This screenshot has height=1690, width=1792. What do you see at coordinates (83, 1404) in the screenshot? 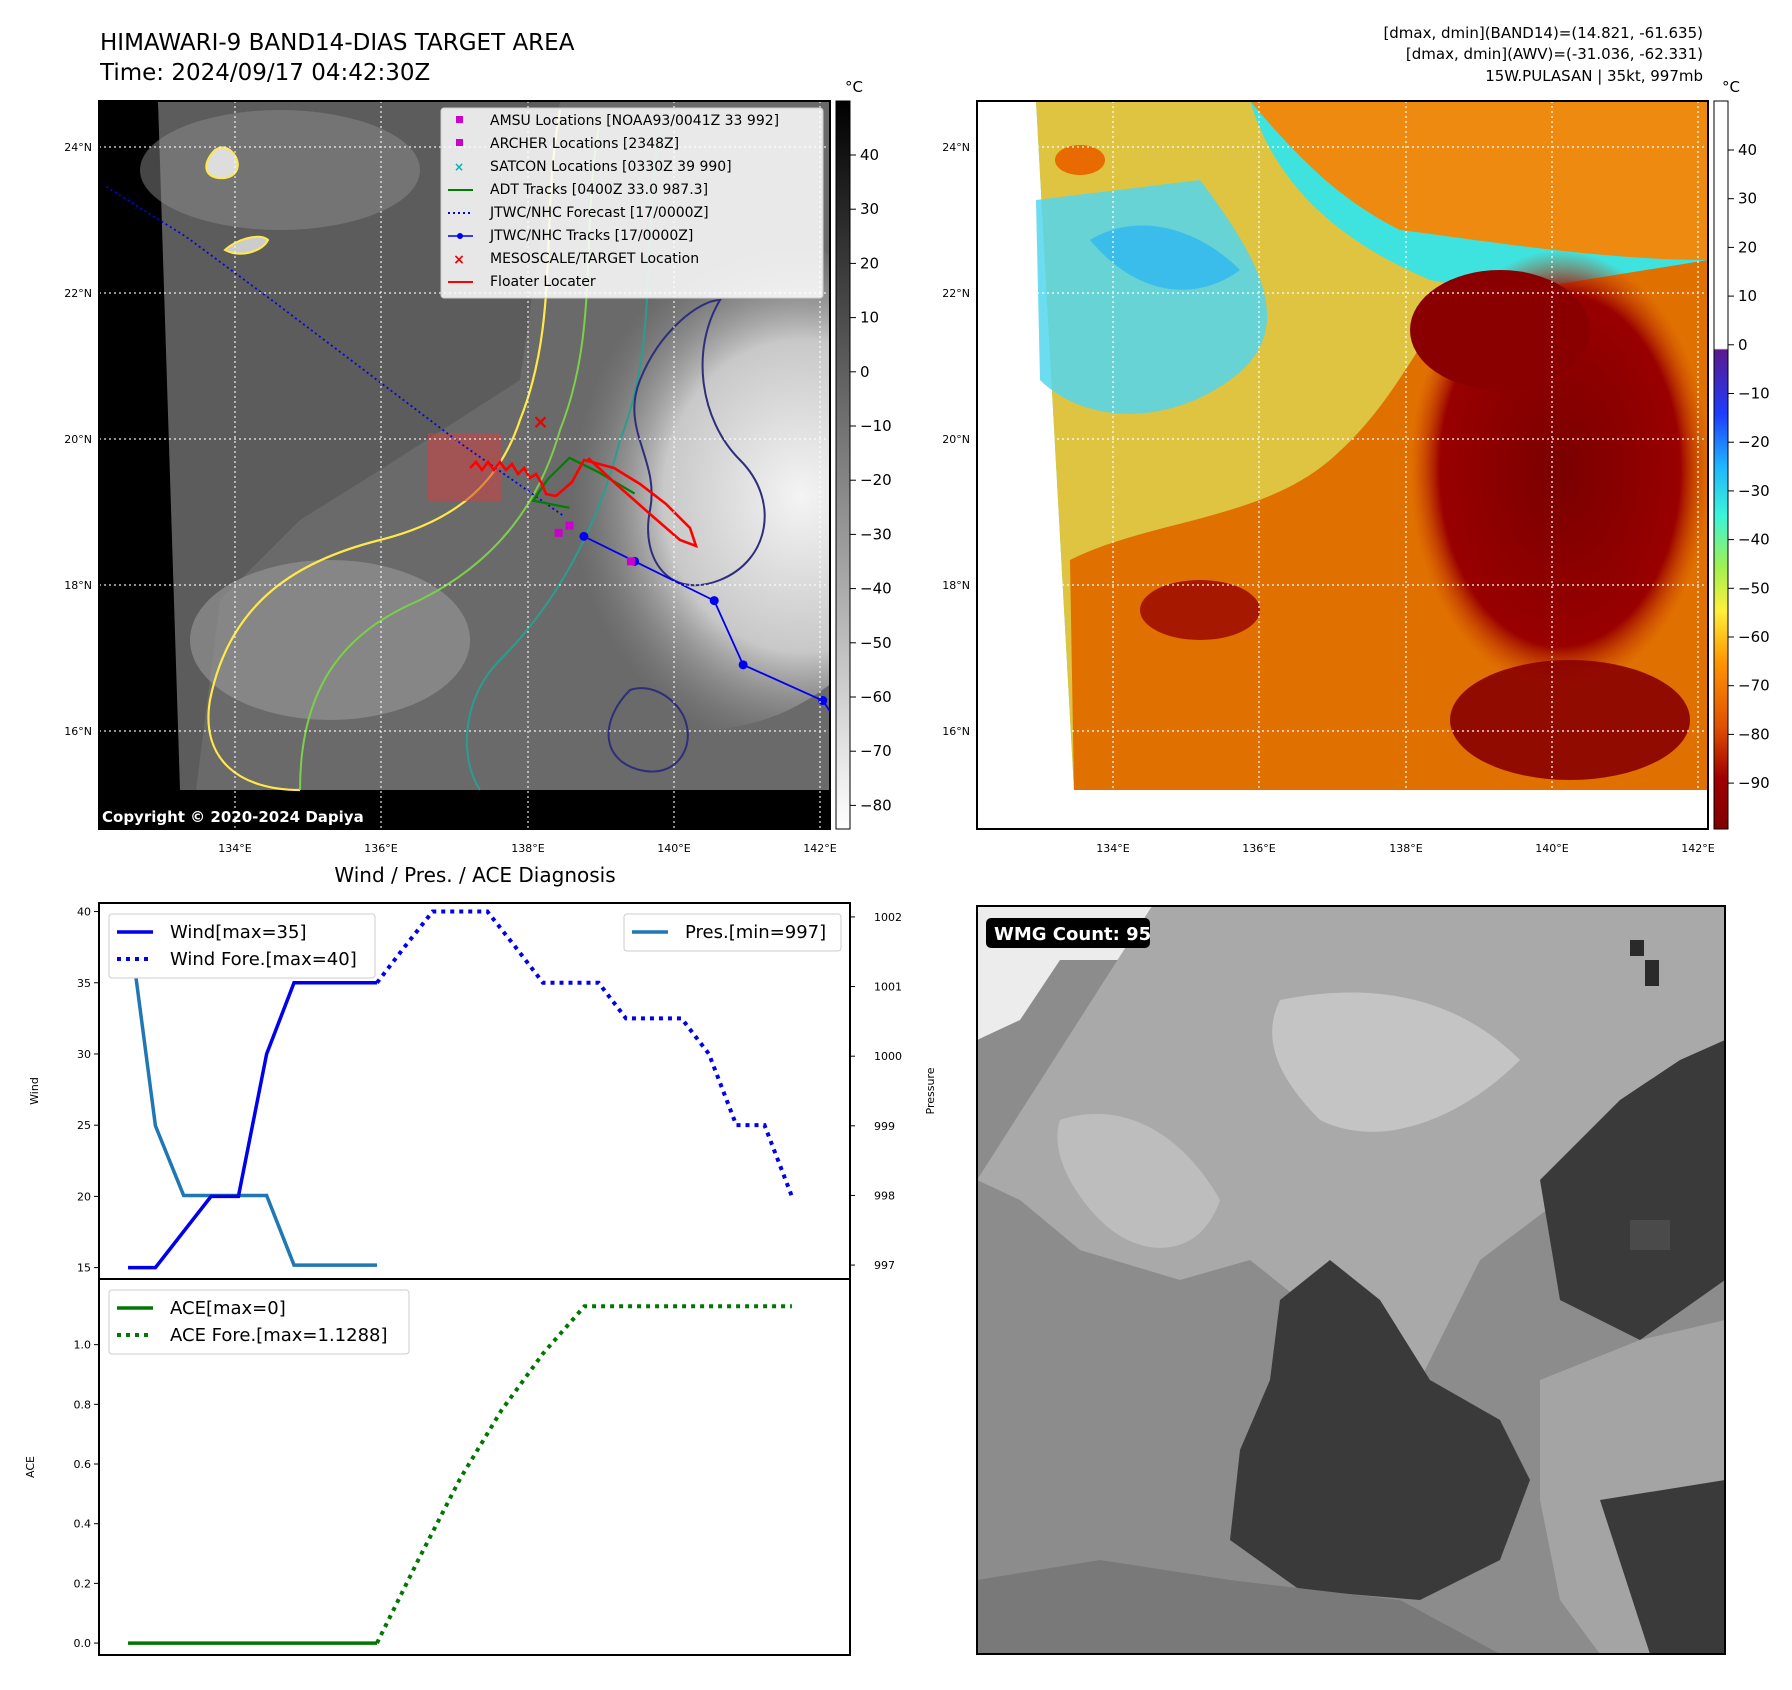
I see `ace-tick-label: 0.8` at bounding box center [83, 1404].